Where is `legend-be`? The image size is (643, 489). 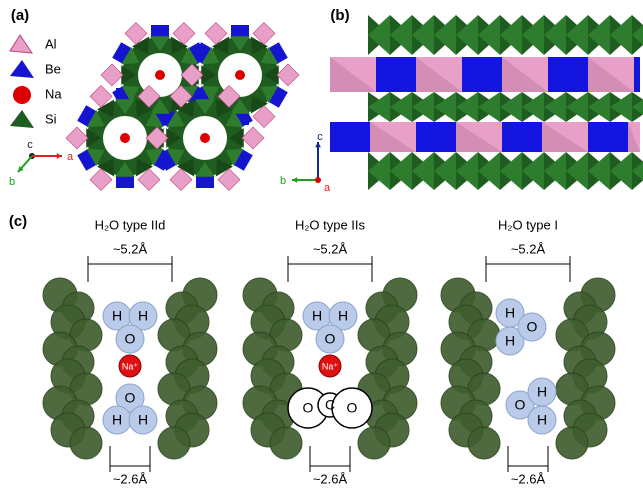
legend-be is located at coordinates (22, 69).